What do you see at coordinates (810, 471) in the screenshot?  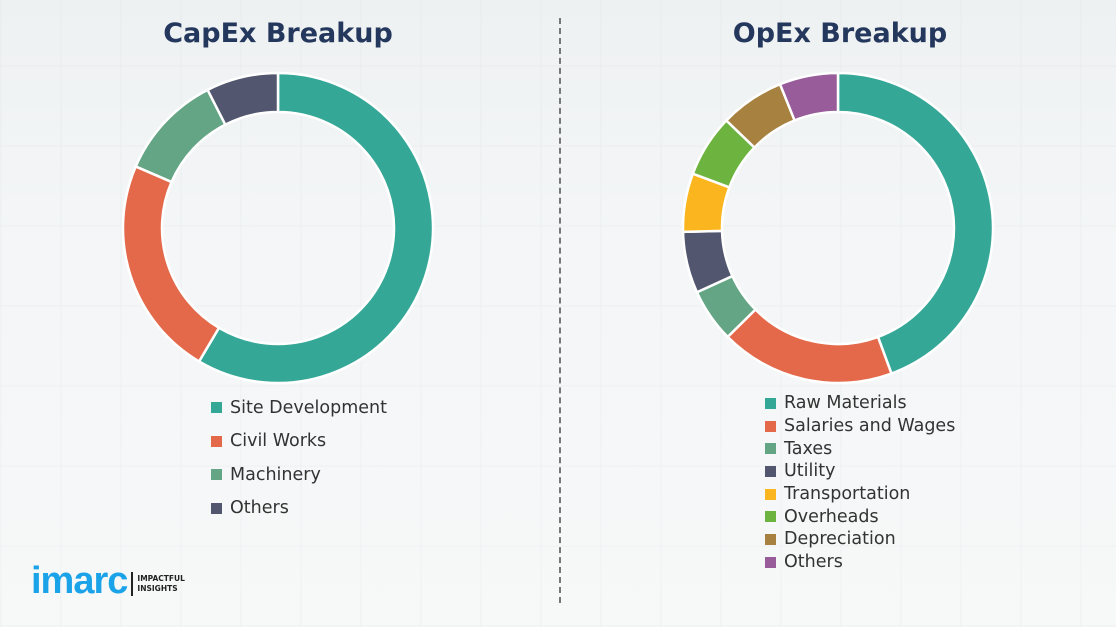 I see `legend-label: Utility` at bounding box center [810, 471].